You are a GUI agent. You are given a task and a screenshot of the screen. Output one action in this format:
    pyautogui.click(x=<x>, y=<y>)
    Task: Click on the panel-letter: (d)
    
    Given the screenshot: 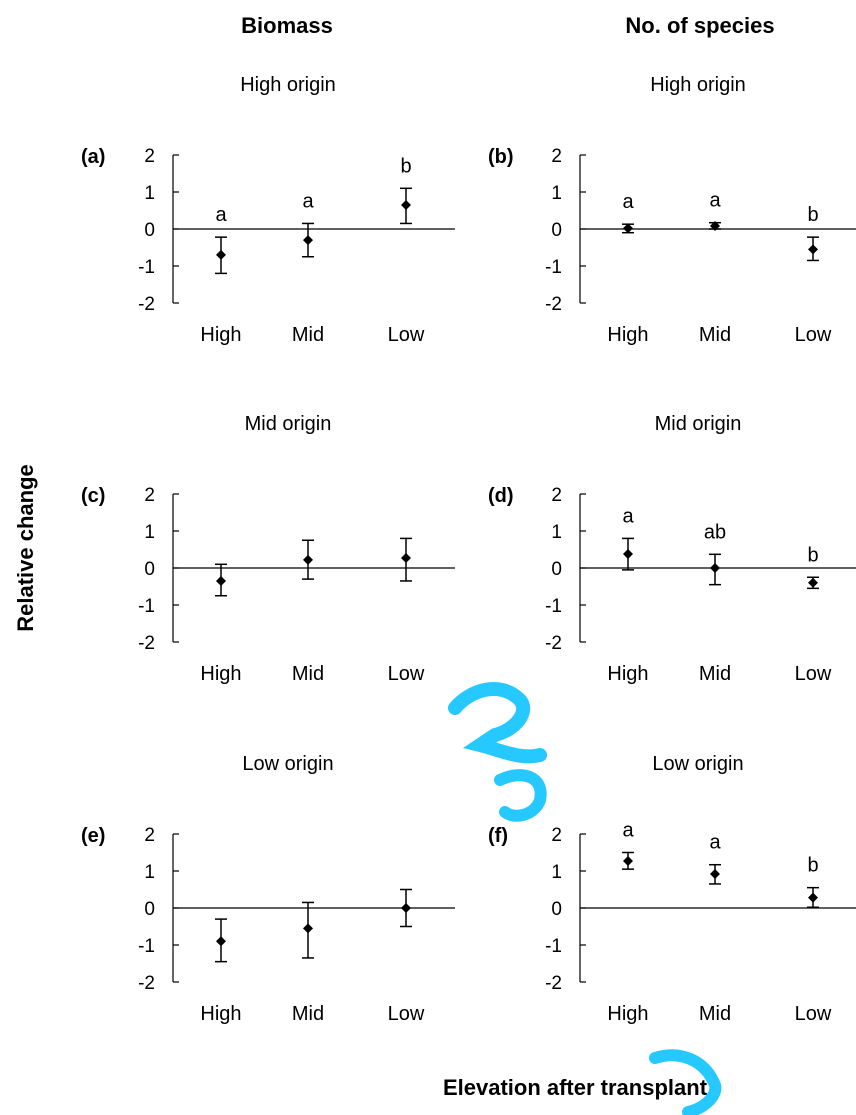 What is the action you would take?
    pyautogui.click(x=501, y=496)
    